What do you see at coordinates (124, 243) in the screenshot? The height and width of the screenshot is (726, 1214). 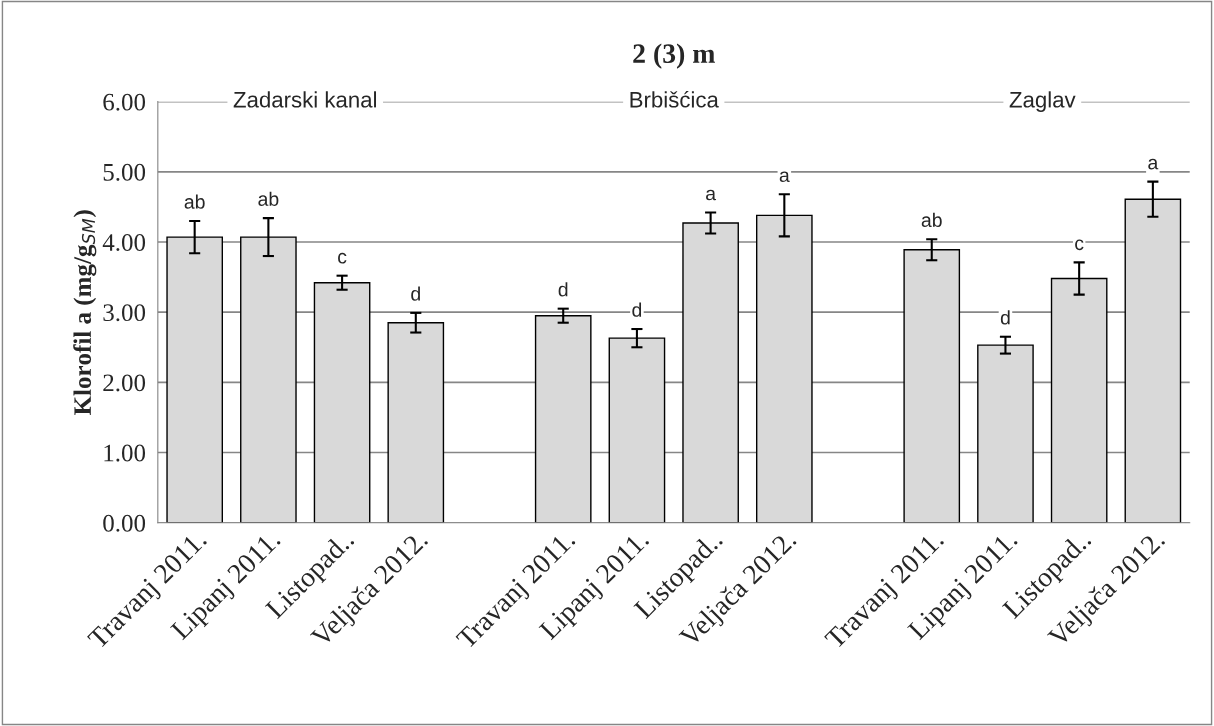 I see `y-tick-label: 4.00` at bounding box center [124, 243].